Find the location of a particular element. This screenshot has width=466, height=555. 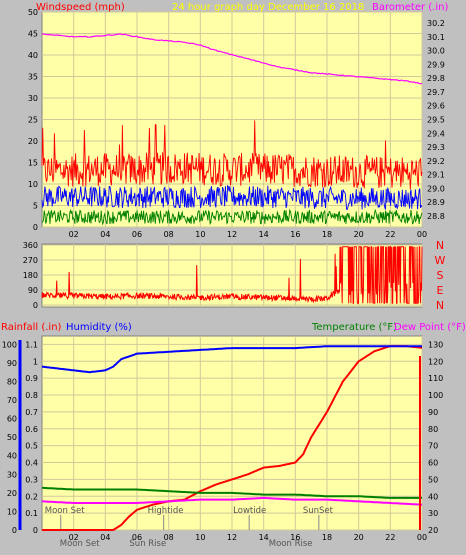

wind-gust-series is located at coordinates (232, 155).